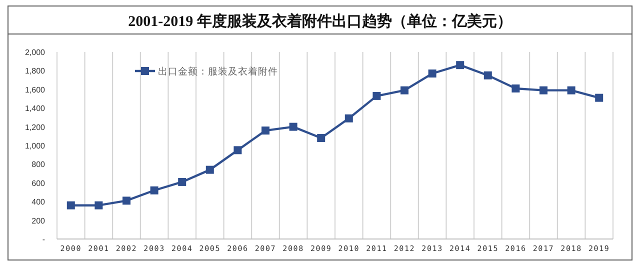  Describe the element at coordinates (35, 71) in the screenshot. I see `y-tick-label: 1,800` at that location.